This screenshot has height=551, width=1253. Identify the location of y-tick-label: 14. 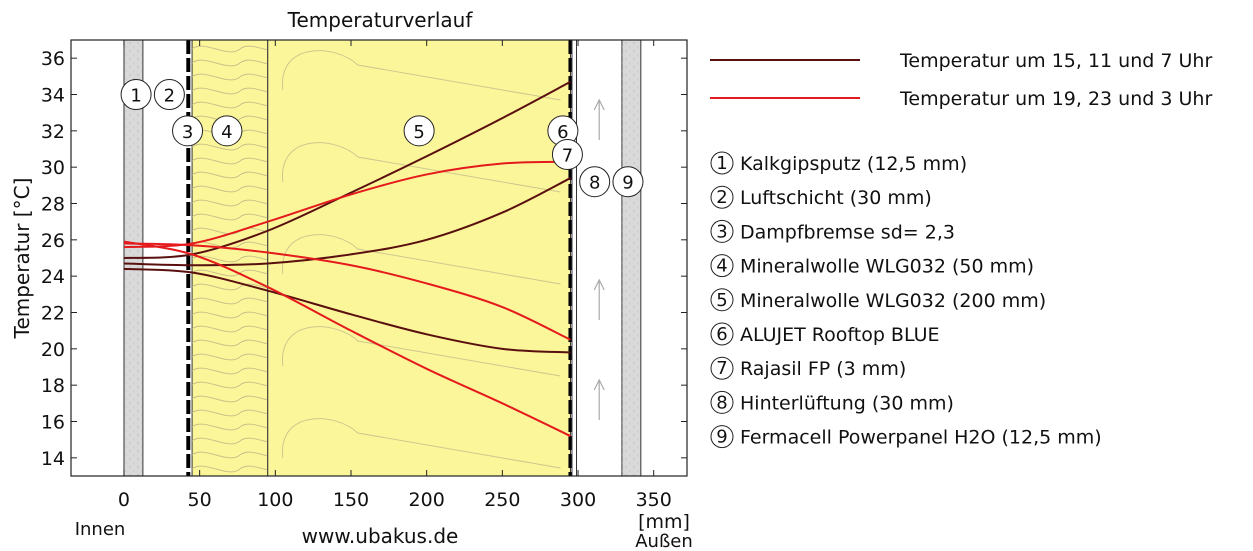
(53, 459).